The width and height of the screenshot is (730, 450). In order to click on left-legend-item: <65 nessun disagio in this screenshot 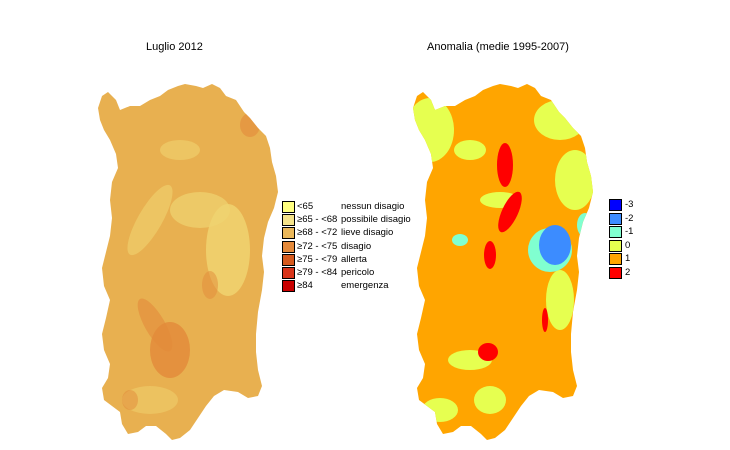, I will do `click(357, 207)`.